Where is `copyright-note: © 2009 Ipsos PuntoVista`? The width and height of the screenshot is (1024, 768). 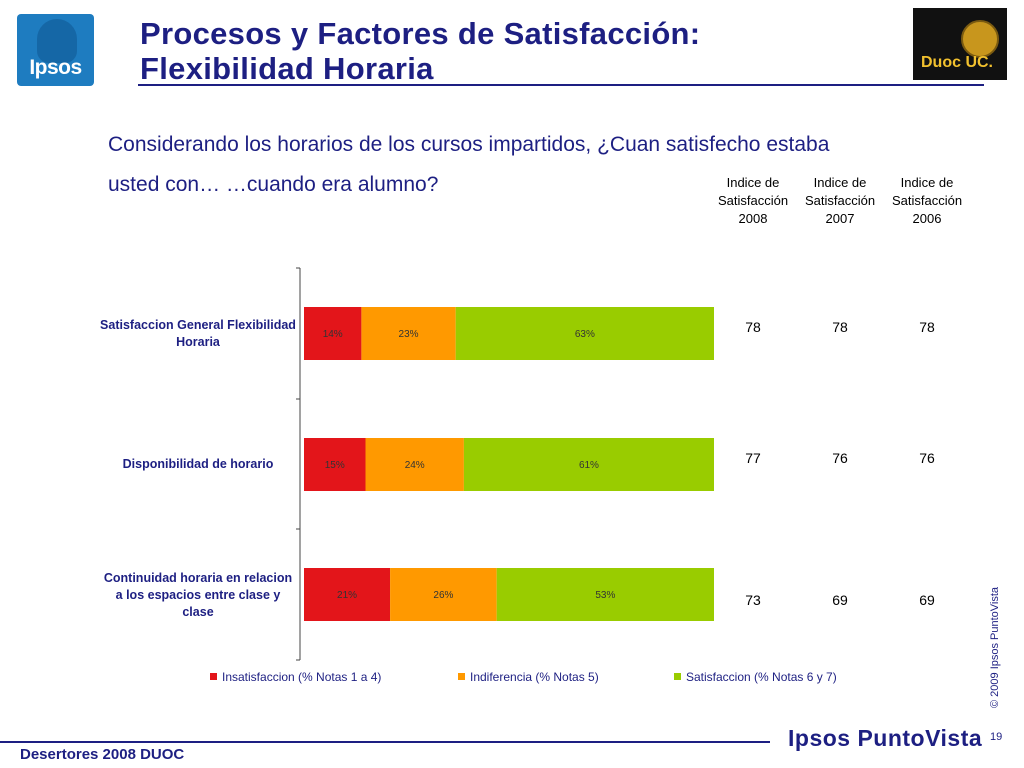
copyright-note: © 2009 Ipsos PuntoVista is located at coordinates (995, 647).